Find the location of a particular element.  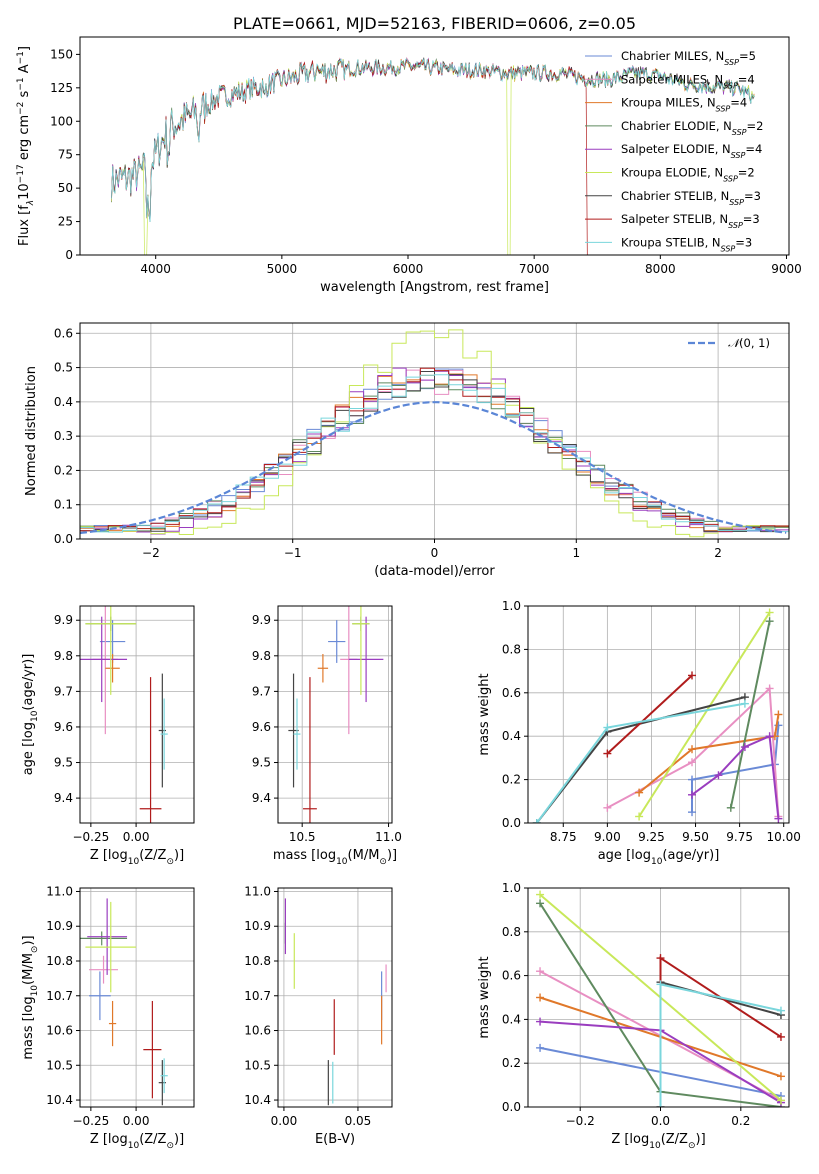

mass-vs-Z-frame is located at coordinates (137, 997).